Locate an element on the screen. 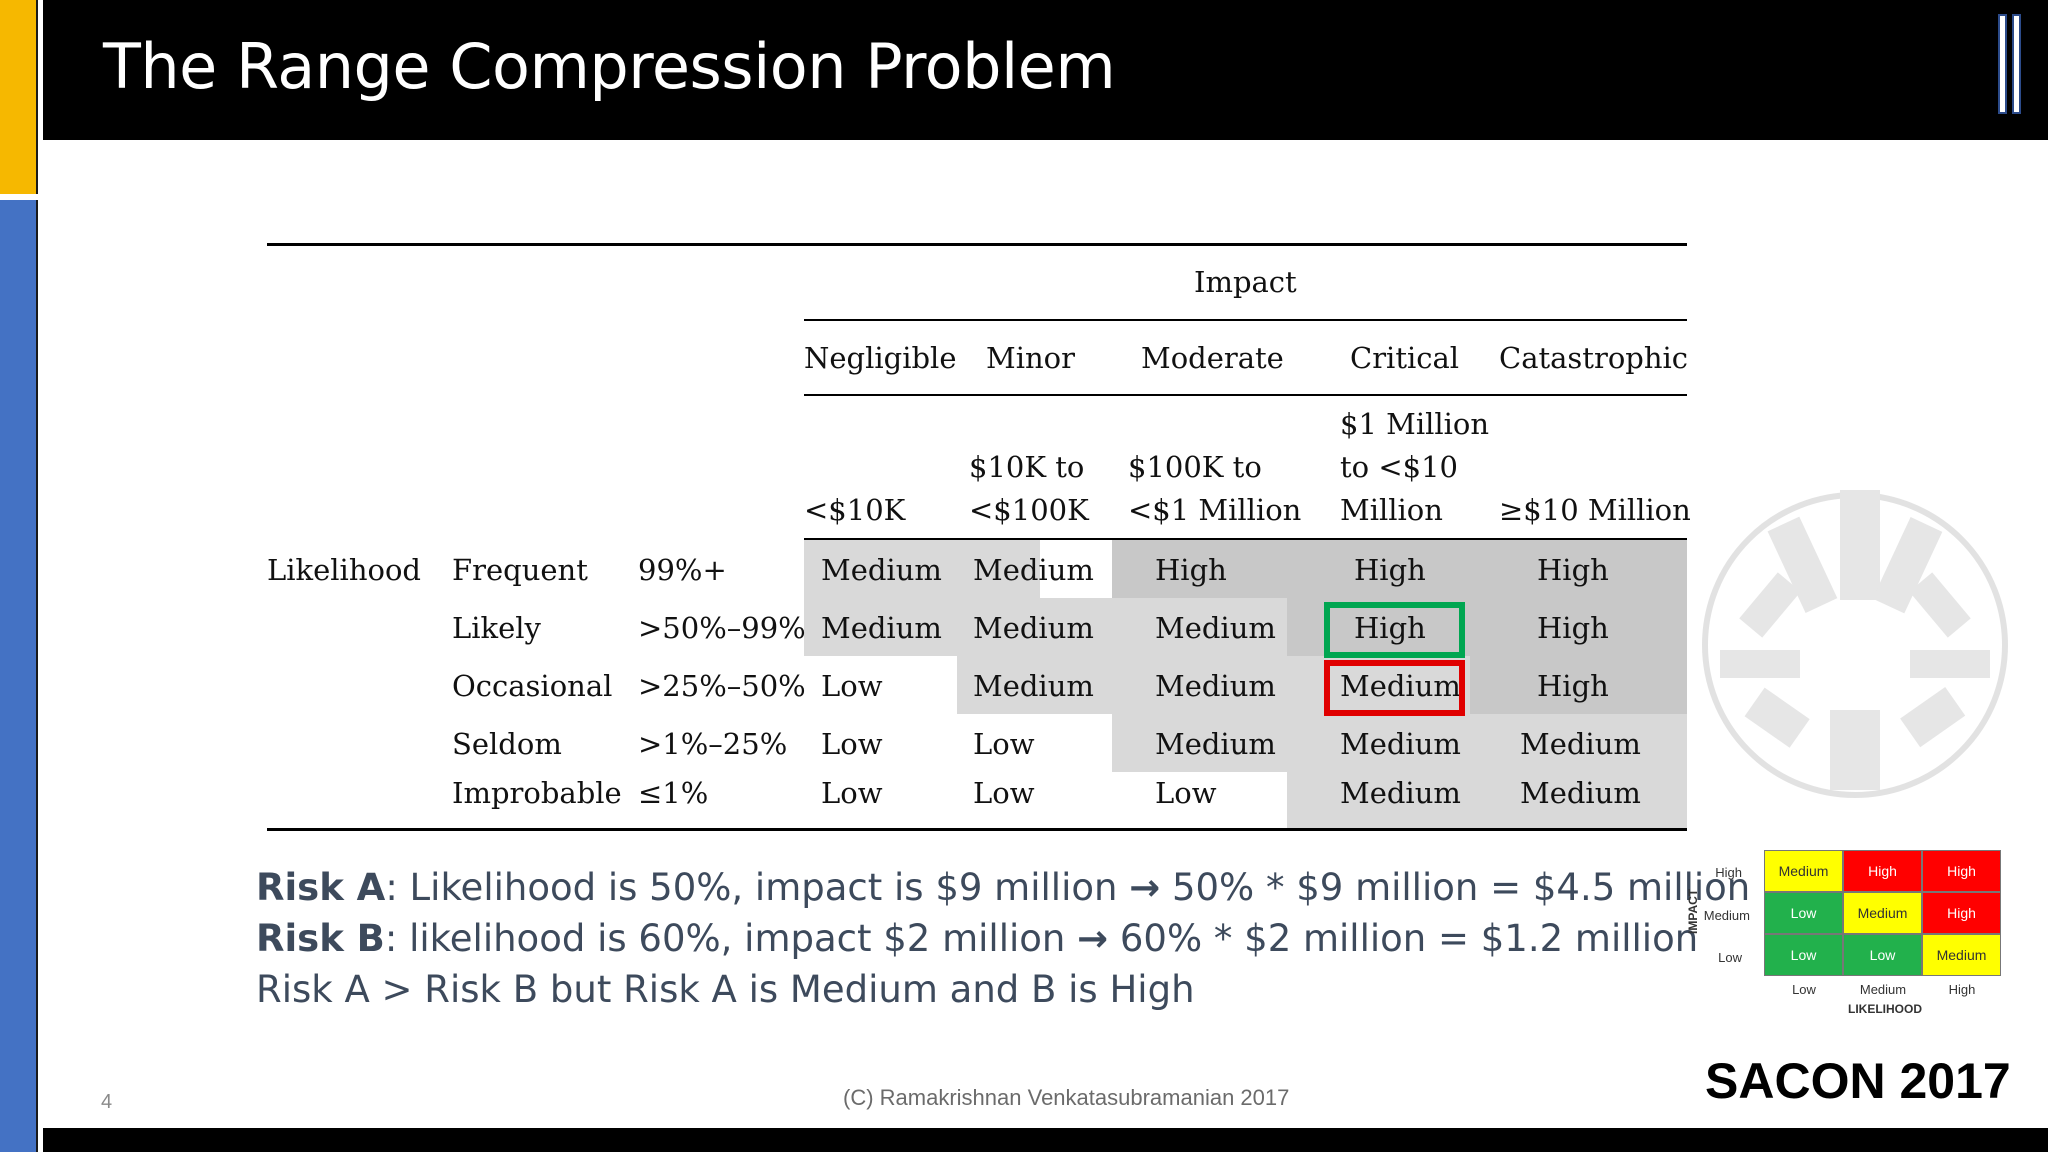  mini-y-label: High is located at coordinates (1728, 872).